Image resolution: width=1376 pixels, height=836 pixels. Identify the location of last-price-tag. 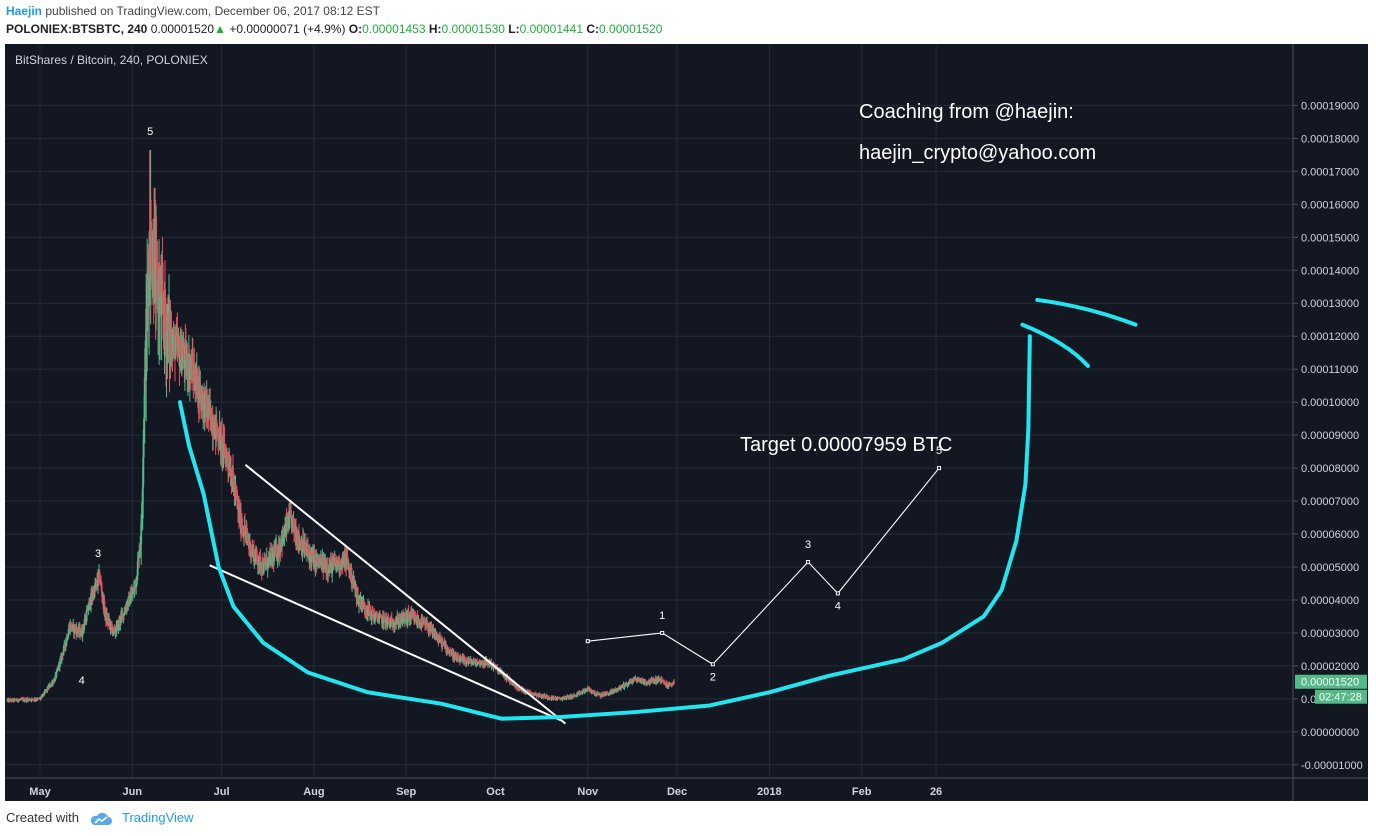
(1331, 681).